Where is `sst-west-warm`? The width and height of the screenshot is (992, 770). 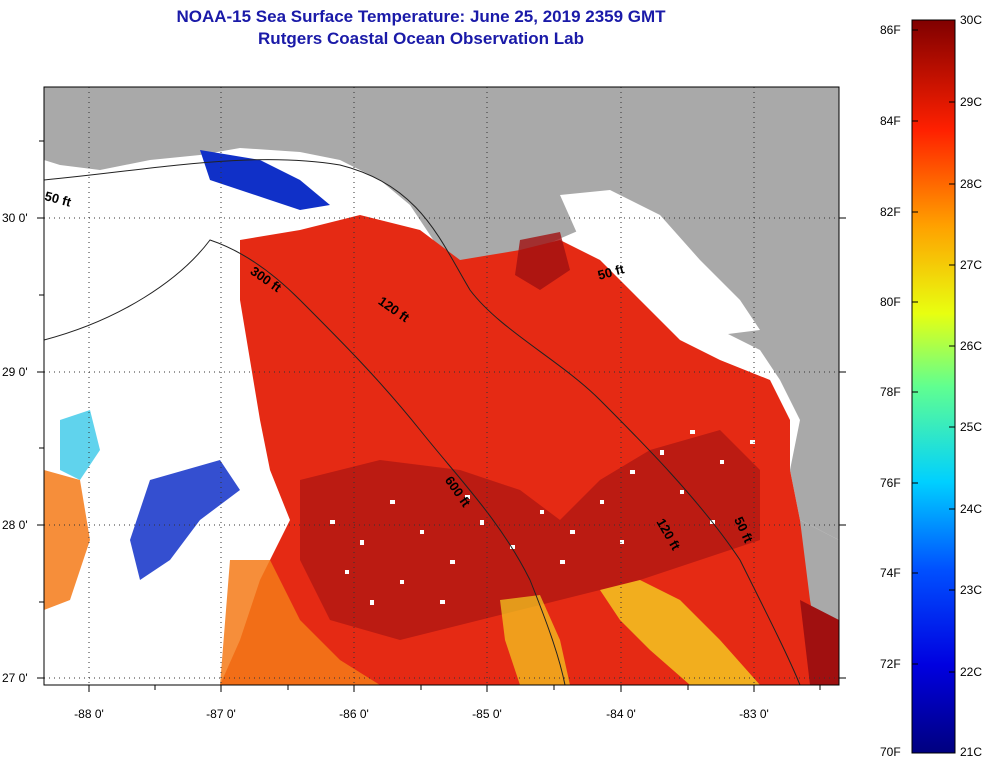 sst-west-warm is located at coordinates (67, 540).